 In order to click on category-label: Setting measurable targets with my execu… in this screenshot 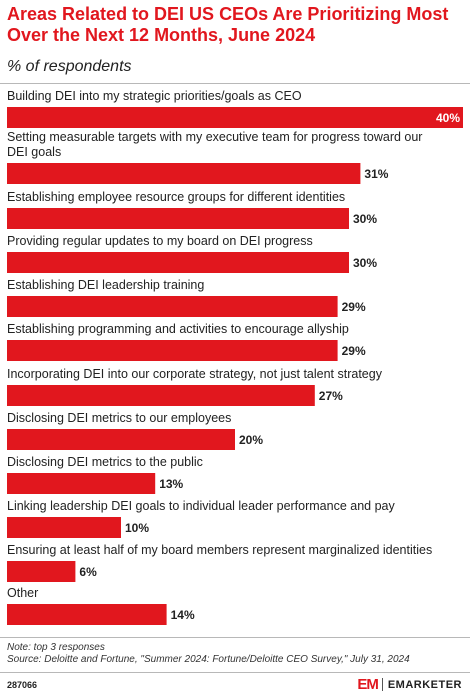, I will do `click(214, 144)`.